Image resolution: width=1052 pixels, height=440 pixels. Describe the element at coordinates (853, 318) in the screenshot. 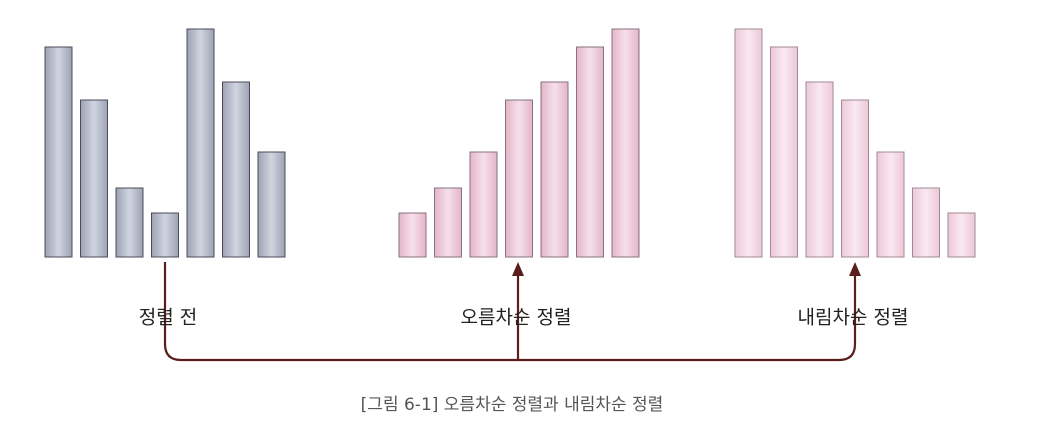

I see `group-label: 내림차순 정렬` at that location.